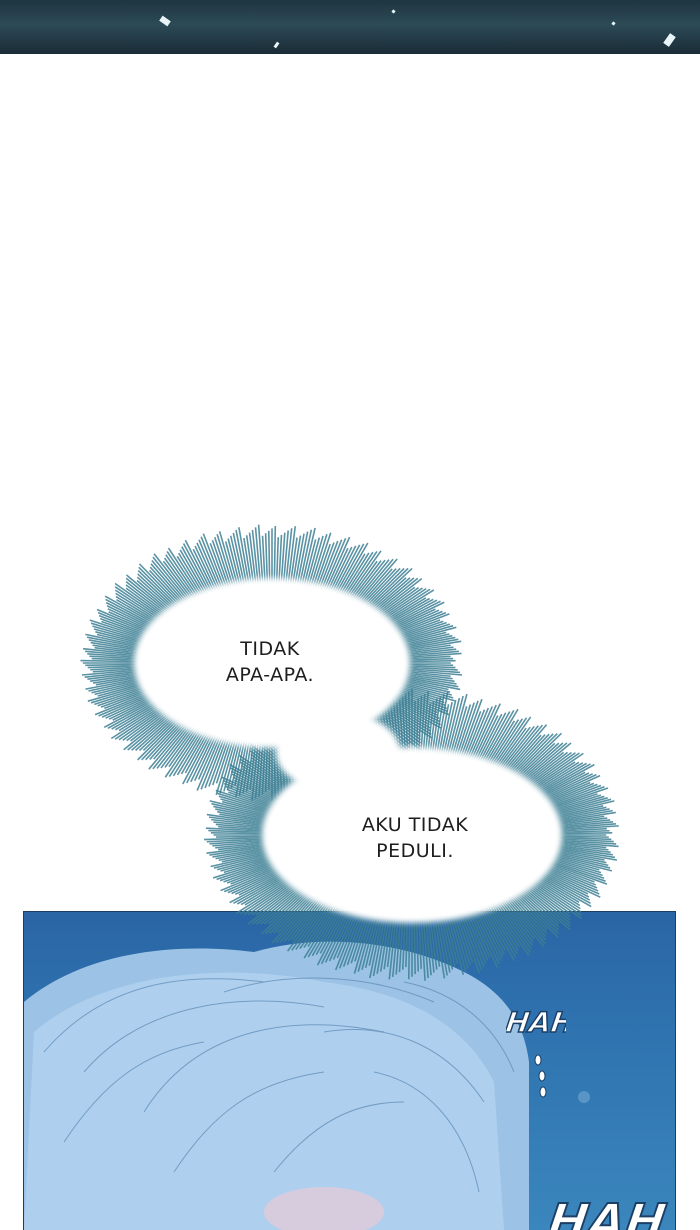  What do you see at coordinates (536, 1022) in the screenshot?
I see `sfx-hah-top-text: HAH` at bounding box center [536, 1022].